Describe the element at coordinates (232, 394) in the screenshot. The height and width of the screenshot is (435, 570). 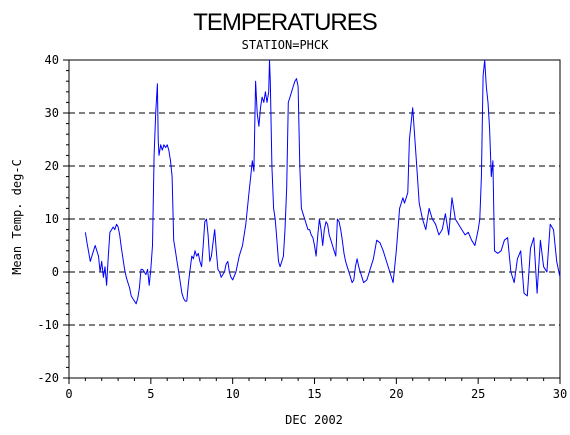
I see `x-tick-label-2: 10` at that location.